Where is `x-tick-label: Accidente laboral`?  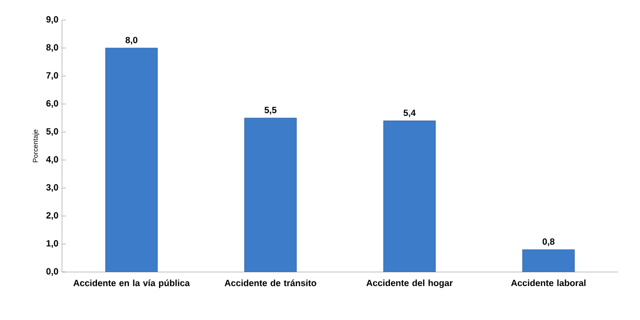
x-tick-label: Accidente laboral is located at coordinates (548, 283).